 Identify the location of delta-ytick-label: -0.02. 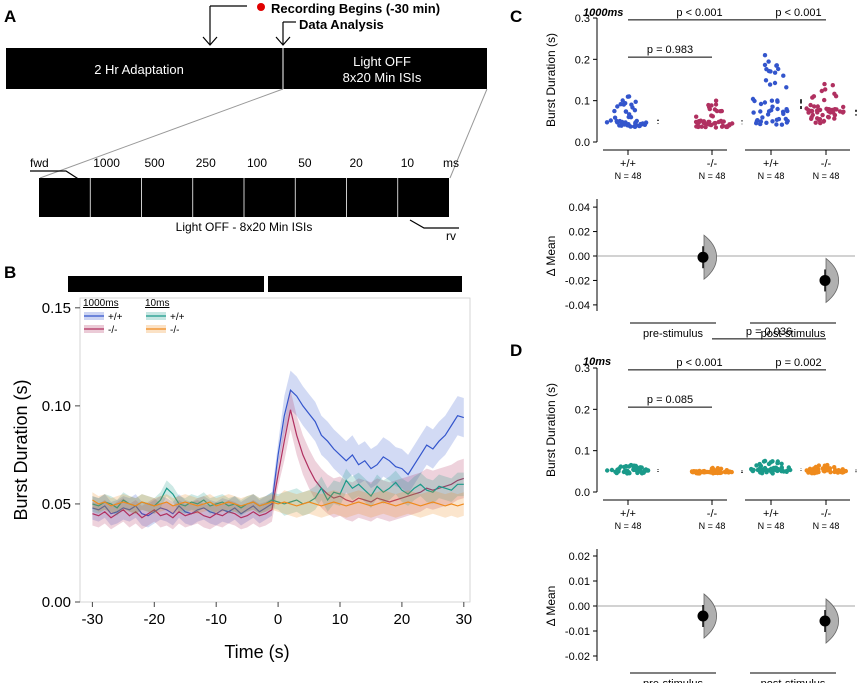
(577, 281).